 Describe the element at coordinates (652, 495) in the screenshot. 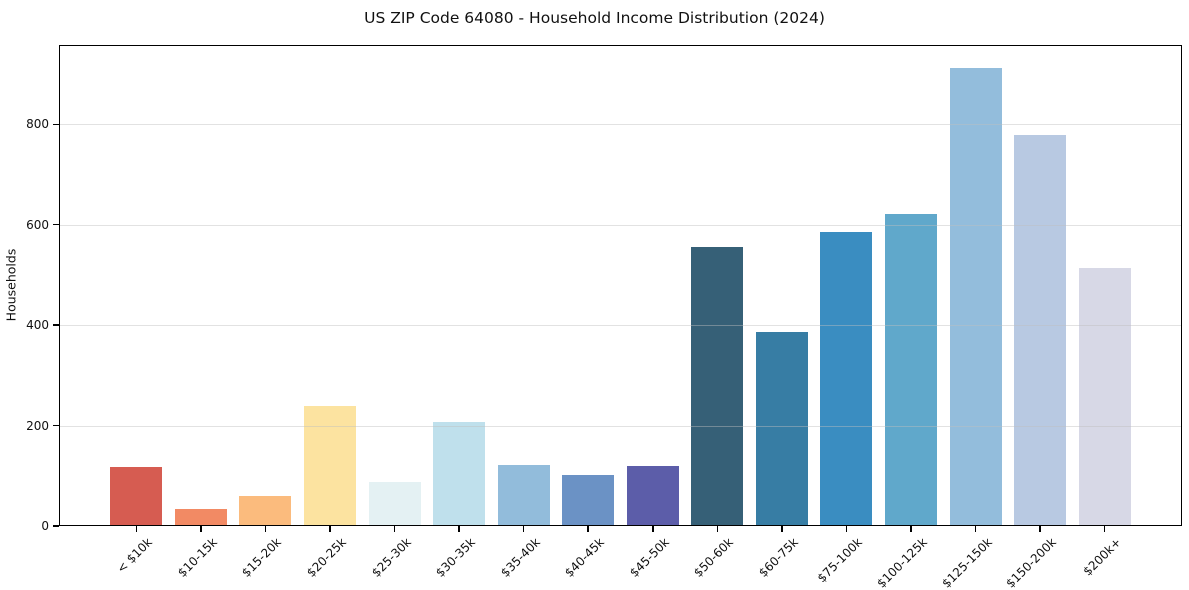

I see `bar-$45-50k` at that location.